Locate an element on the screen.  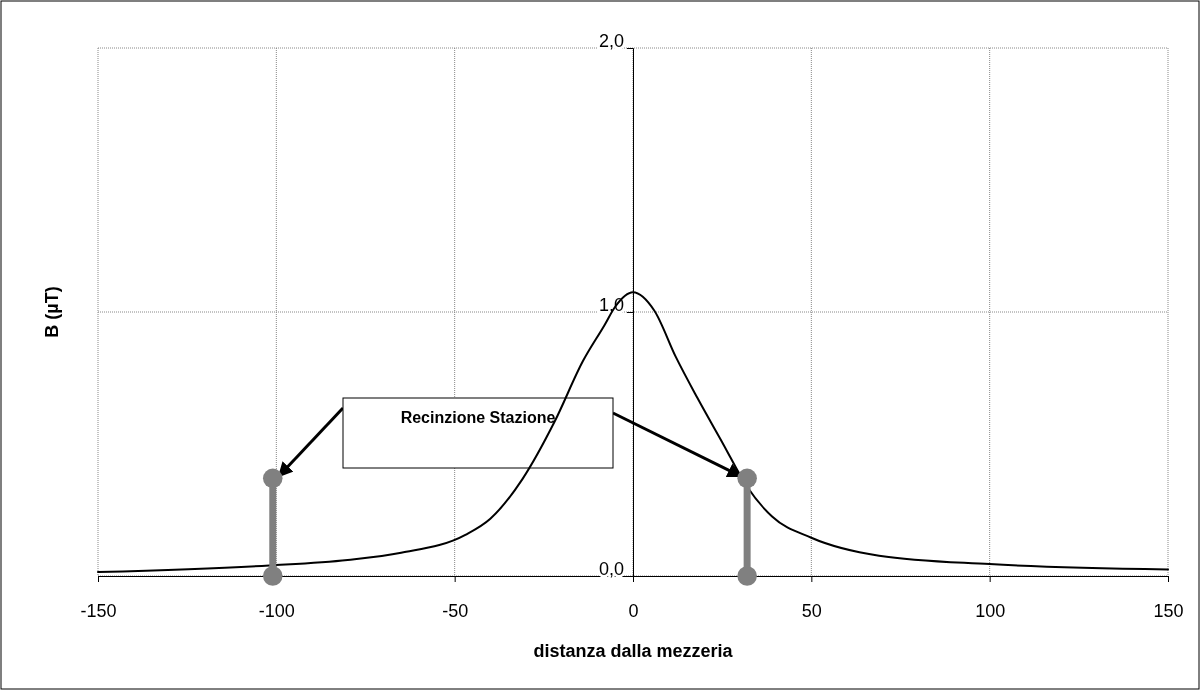
y-tick-label: 0,0 is located at coordinates (611, 568).